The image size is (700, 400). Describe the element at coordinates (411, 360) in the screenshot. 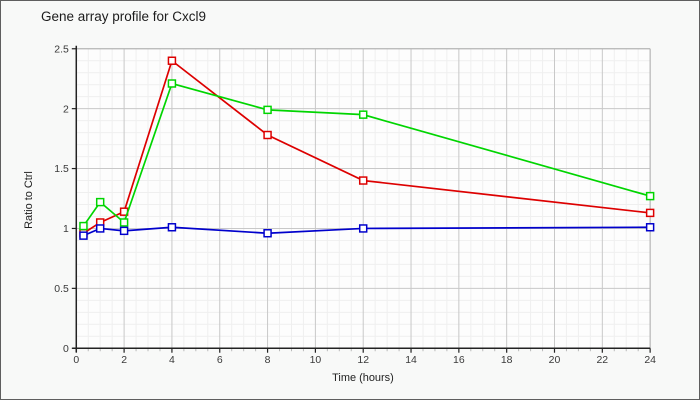

I see `x-tick-label: 14` at that location.